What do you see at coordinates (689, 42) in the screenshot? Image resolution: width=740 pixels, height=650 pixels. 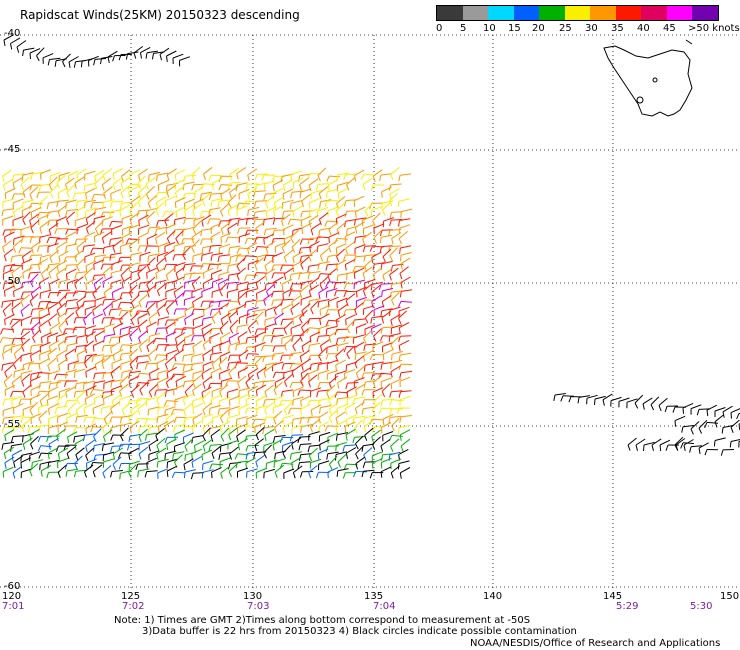 I see `island` at bounding box center [689, 42].